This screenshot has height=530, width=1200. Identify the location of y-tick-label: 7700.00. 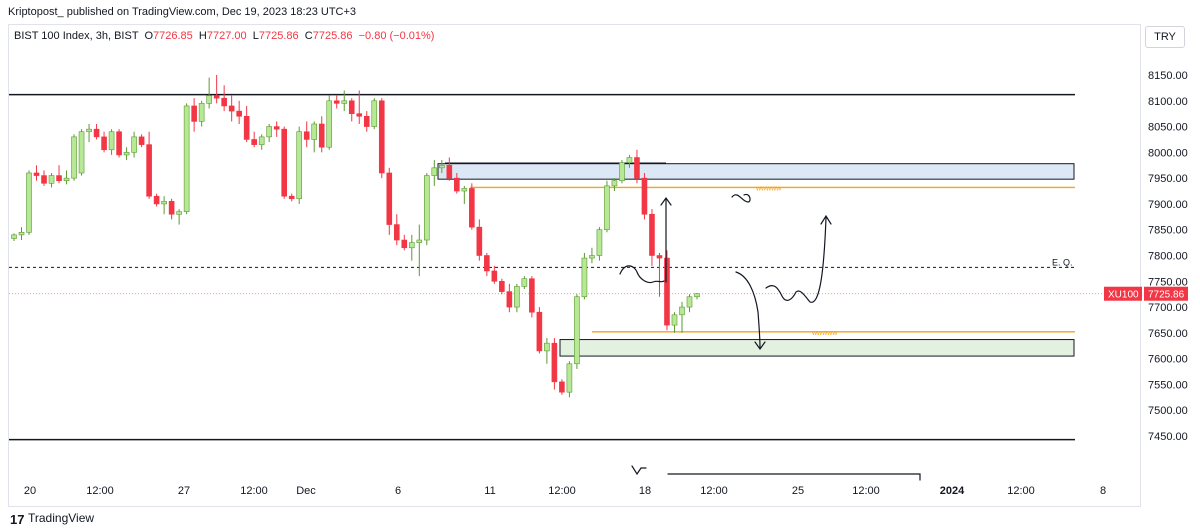
(1168, 308).